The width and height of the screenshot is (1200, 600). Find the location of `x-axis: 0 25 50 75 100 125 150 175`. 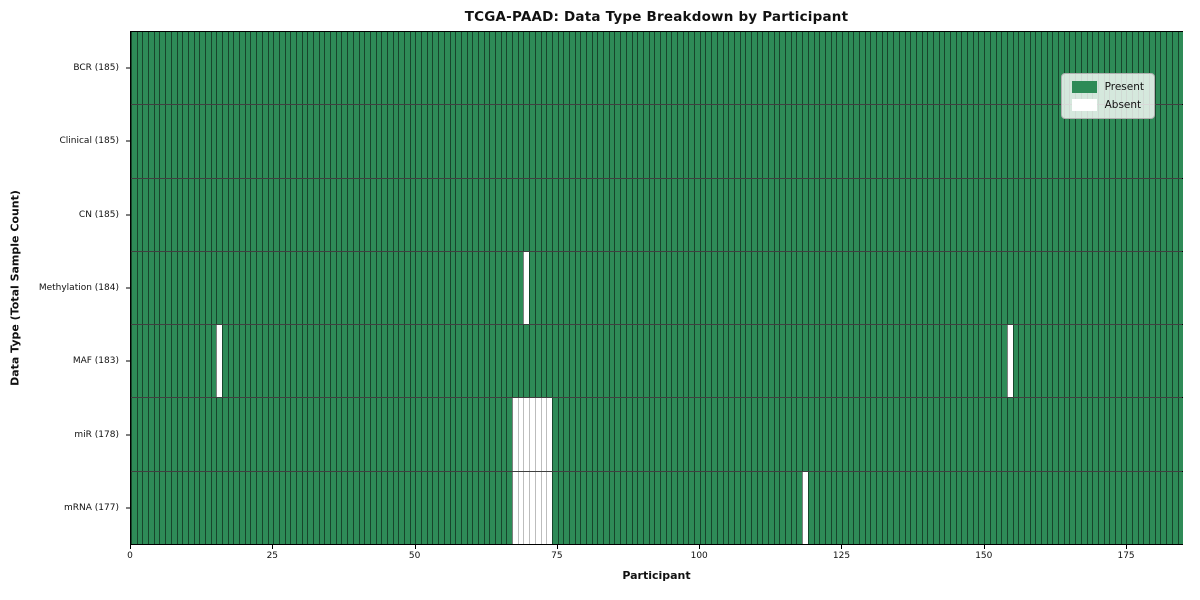

x-axis: 0 25 50 75 100 125 150 175 is located at coordinates (655, 560).